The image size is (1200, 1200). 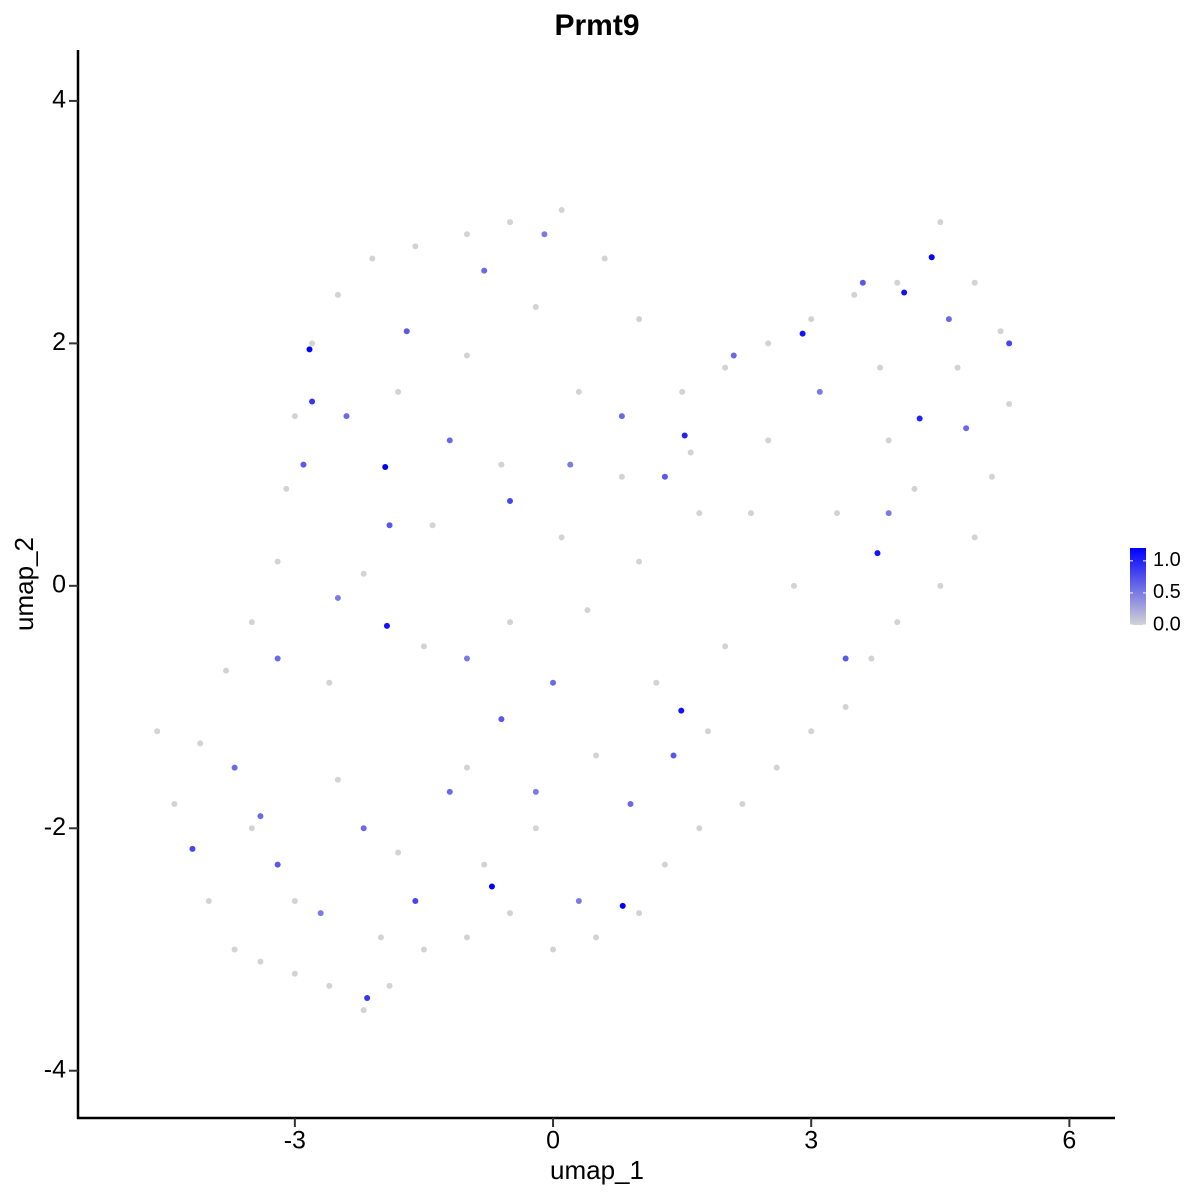 I want to click on y-tick-label: 2, so click(x=59, y=342).